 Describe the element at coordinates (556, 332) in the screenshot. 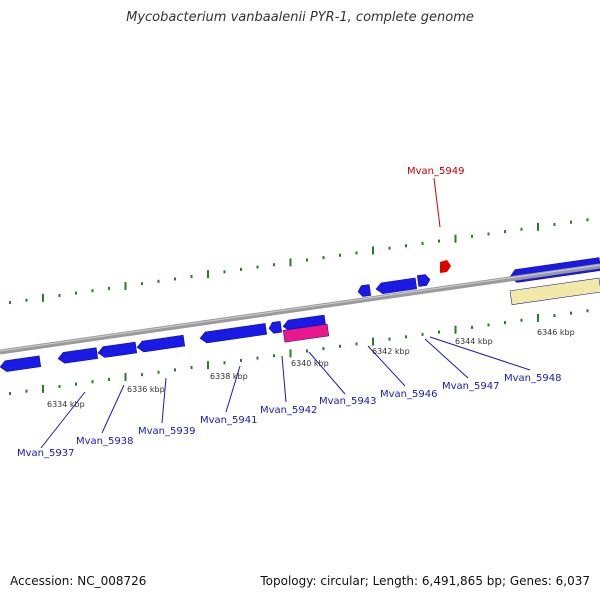

I see `tick-label: 6346 kbp` at that location.